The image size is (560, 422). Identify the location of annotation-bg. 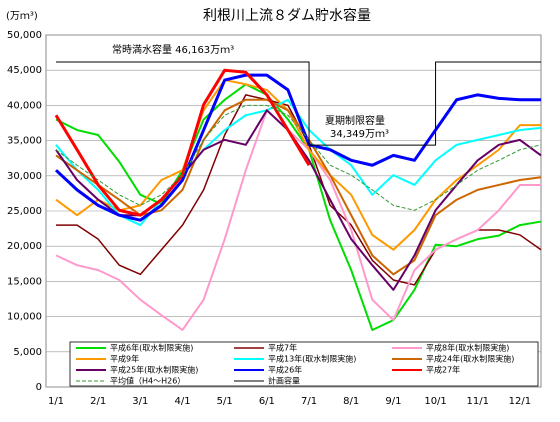
(183, 50).